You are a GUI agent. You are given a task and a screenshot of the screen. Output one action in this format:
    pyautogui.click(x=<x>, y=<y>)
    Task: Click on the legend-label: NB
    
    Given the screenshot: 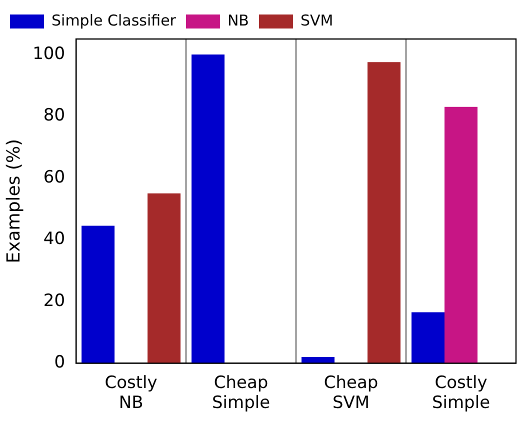 What is the action you would take?
    pyautogui.click(x=238, y=20)
    